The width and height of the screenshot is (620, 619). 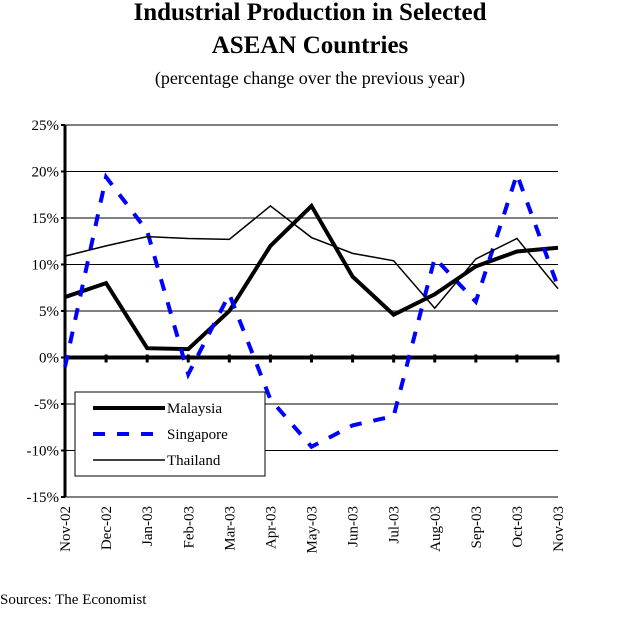 I want to click on legend-label: Malaysia, so click(x=194, y=409).